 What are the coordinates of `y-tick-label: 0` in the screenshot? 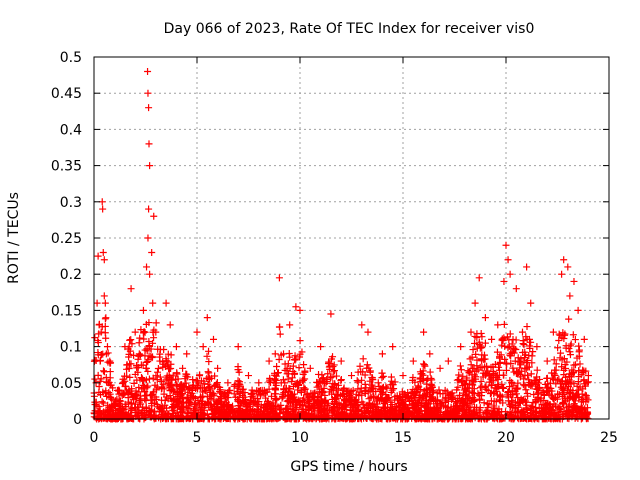 It's located at (77, 420).